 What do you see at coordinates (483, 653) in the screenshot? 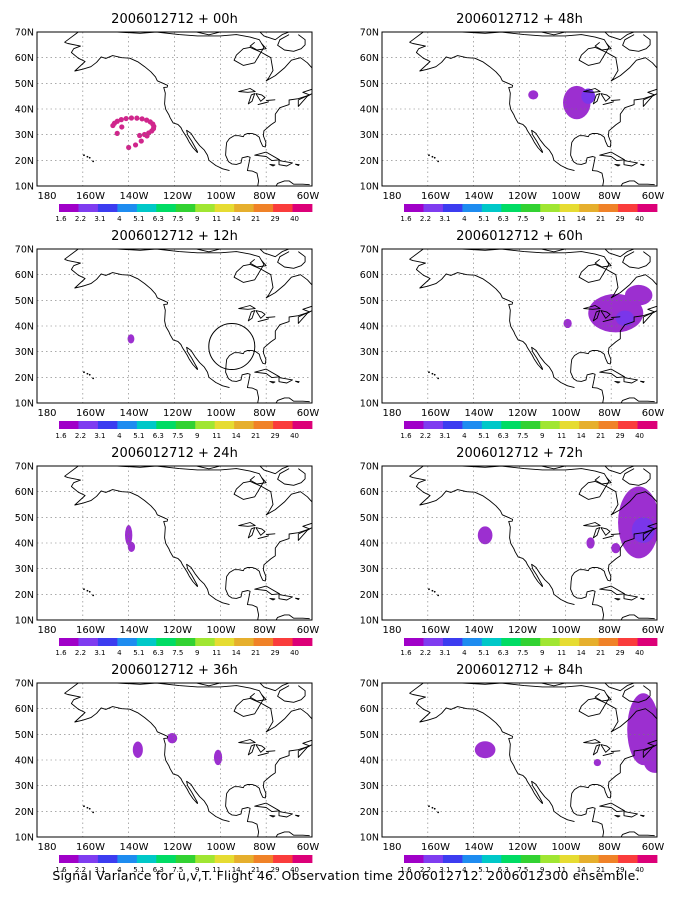
I see `colorbar-label: 5.1` at bounding box center [483, 653].